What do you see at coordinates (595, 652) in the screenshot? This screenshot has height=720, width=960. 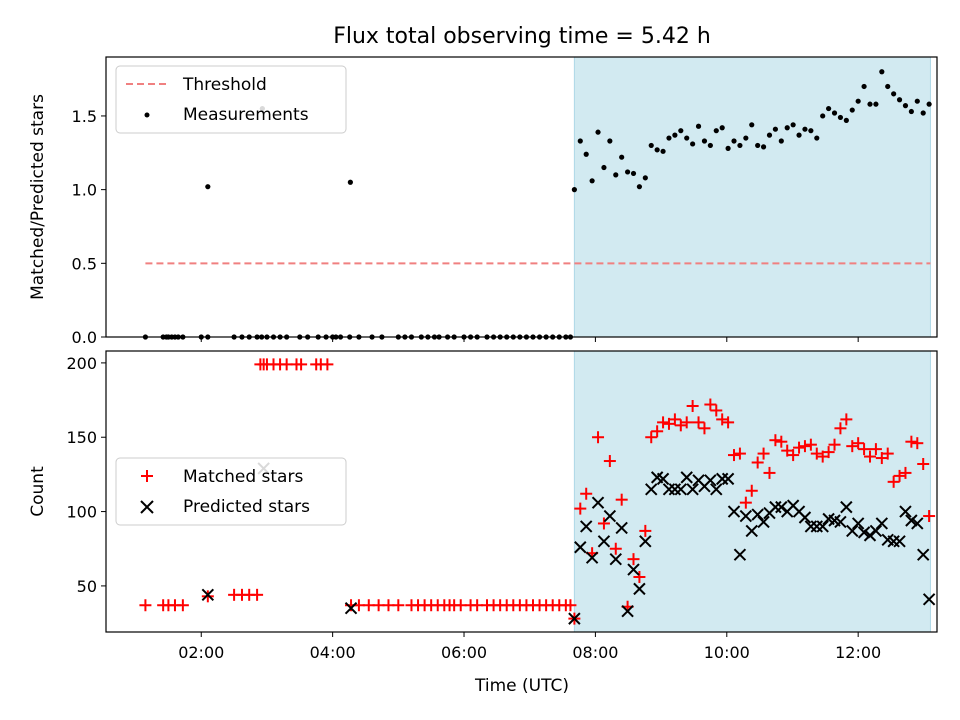 I see `x-tick-label: 08:00` at bounding box center [595, 652].